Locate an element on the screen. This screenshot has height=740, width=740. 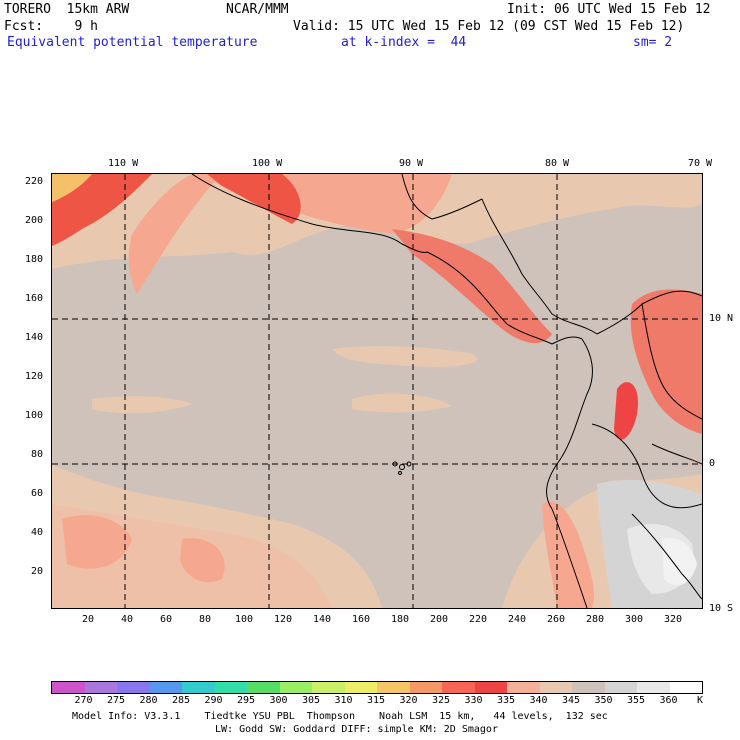
border-ecuador-peru is located at coordinates (646, 466).